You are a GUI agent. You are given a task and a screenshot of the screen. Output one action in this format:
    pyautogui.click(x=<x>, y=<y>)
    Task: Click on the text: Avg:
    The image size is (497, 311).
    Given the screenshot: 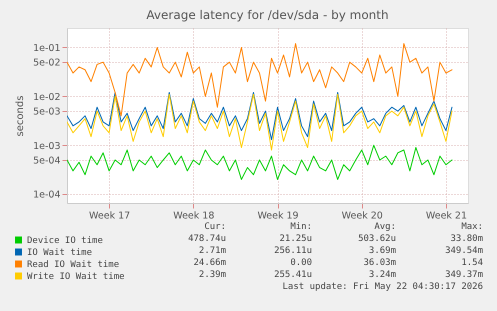 What is the action you would take?
    pyautogui.click(x=385, y=227)
    